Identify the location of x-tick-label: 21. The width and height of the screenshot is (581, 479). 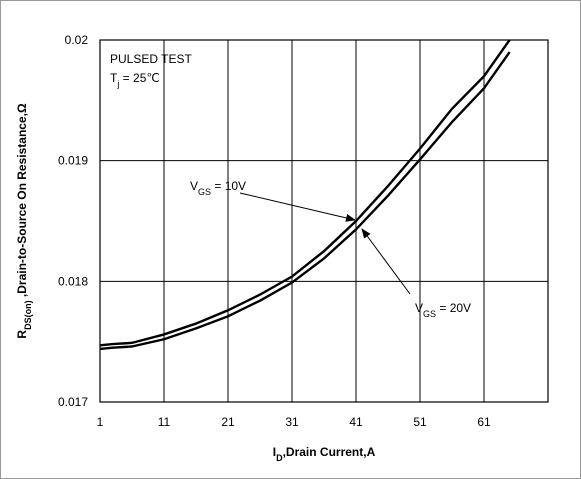
(228, 422).